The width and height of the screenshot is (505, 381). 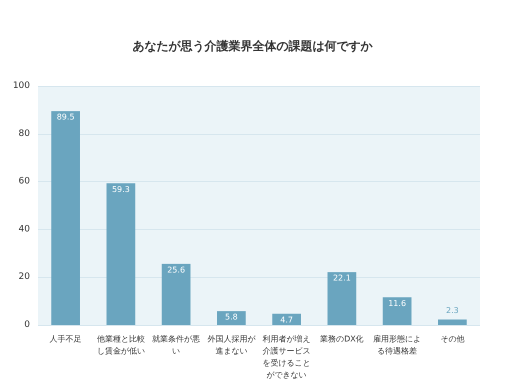 What do you see at coordinates (21, 86) in the screenshot?
I see `y-tick-label: 100` at bounding box center [21, 86].